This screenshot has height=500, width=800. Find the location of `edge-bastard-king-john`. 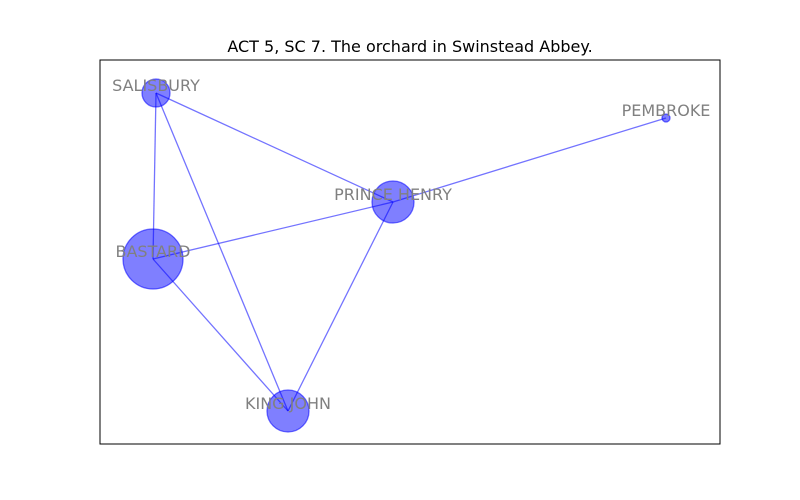

edge-bastard-king-john is located at coordinates (220, 335).